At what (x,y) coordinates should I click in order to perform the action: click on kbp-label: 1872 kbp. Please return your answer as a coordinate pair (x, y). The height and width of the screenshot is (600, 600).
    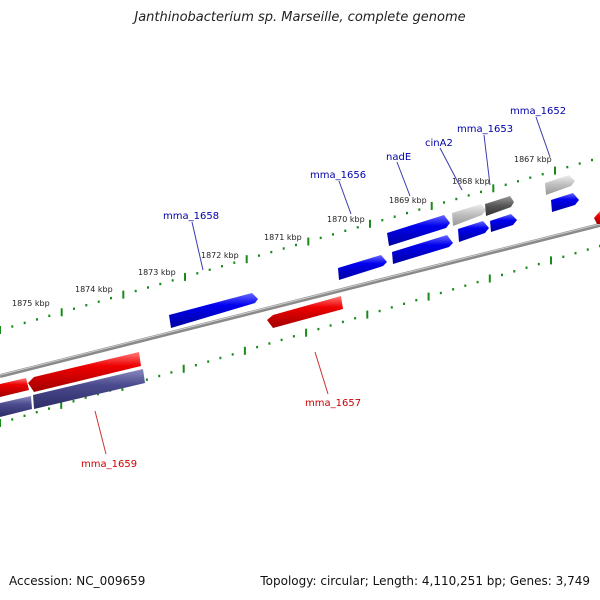
    Looking at the image, I should click on (220, 255).